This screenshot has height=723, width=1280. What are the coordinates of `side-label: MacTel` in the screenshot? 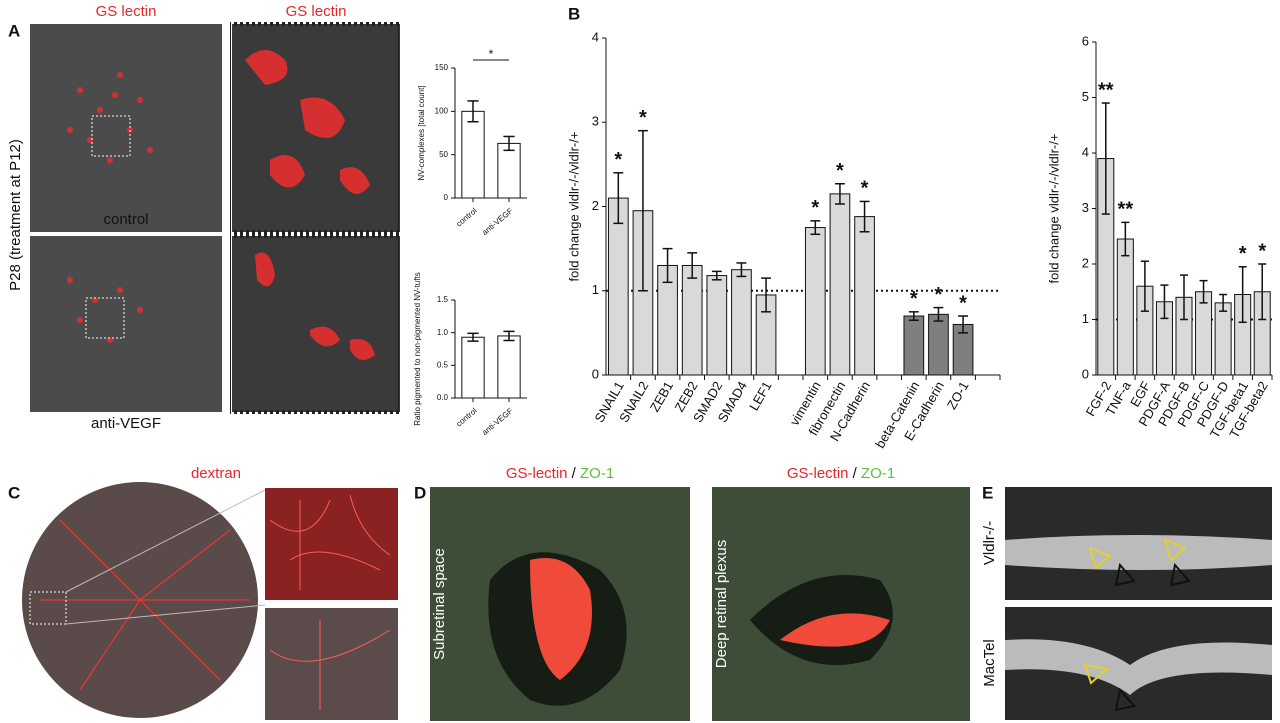 It's located at (989, 663).